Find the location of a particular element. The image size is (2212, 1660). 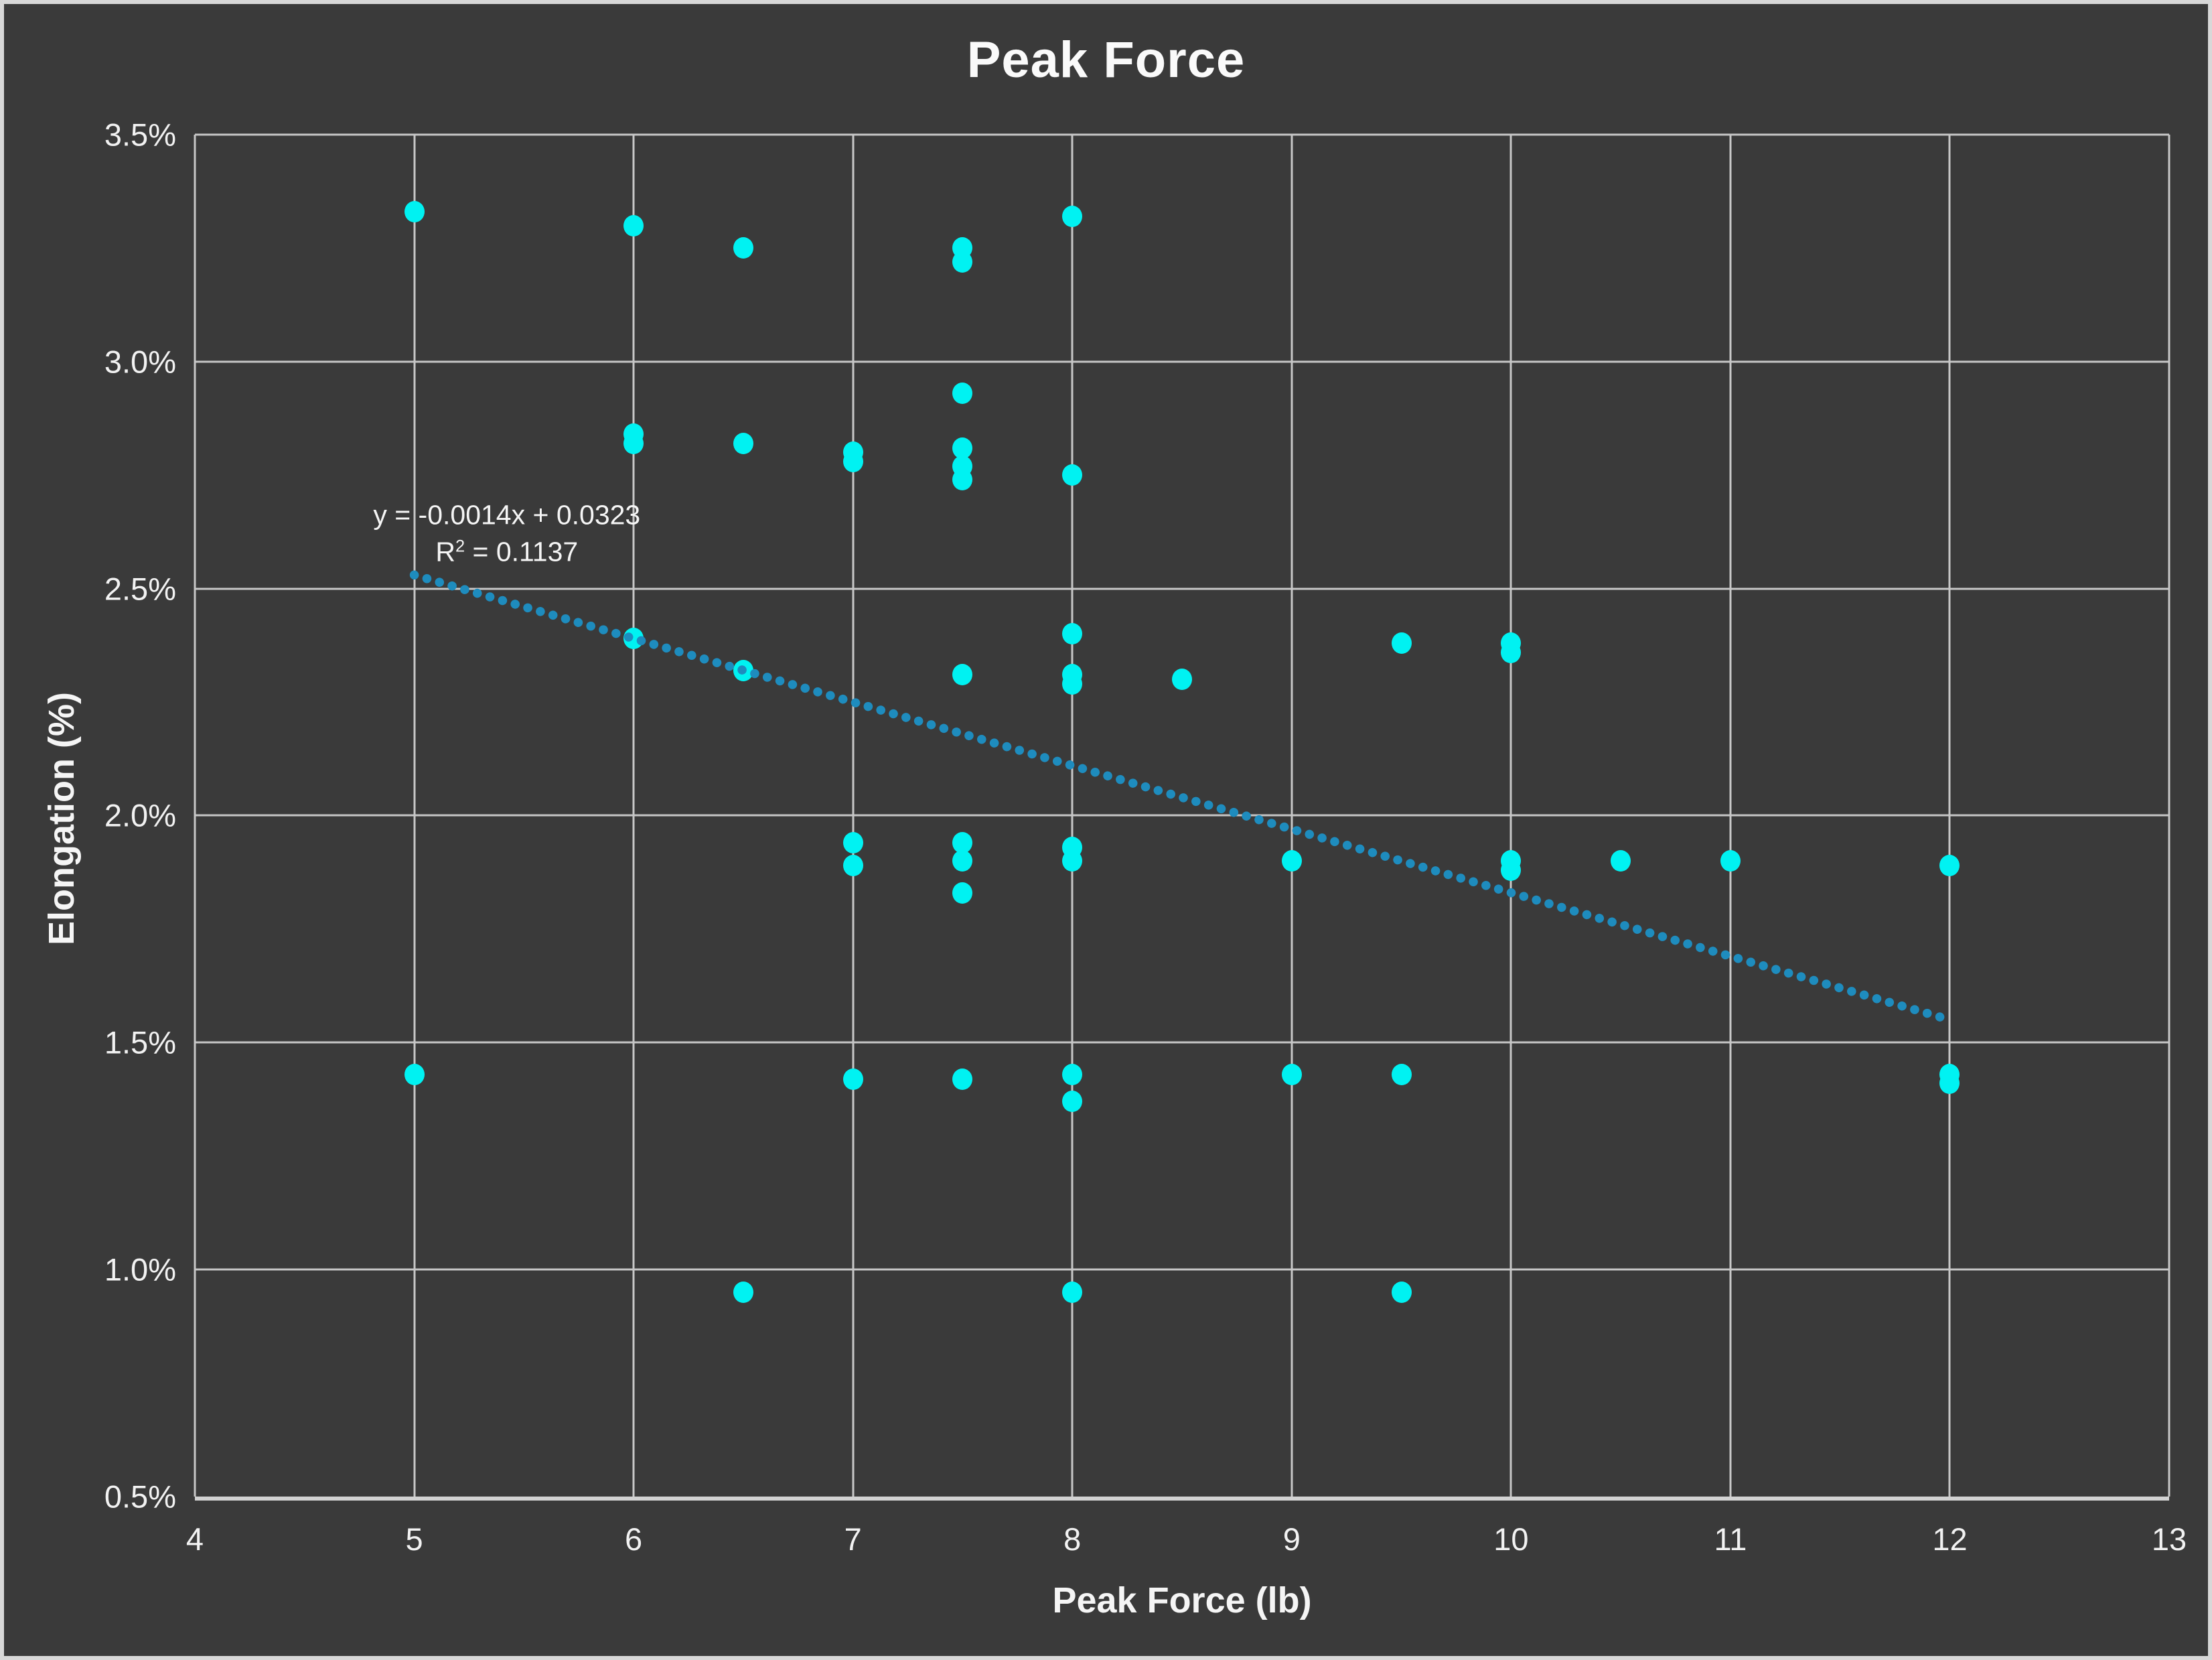

x-tick-label-11: 11 is located at coordinates (1730, 1539).